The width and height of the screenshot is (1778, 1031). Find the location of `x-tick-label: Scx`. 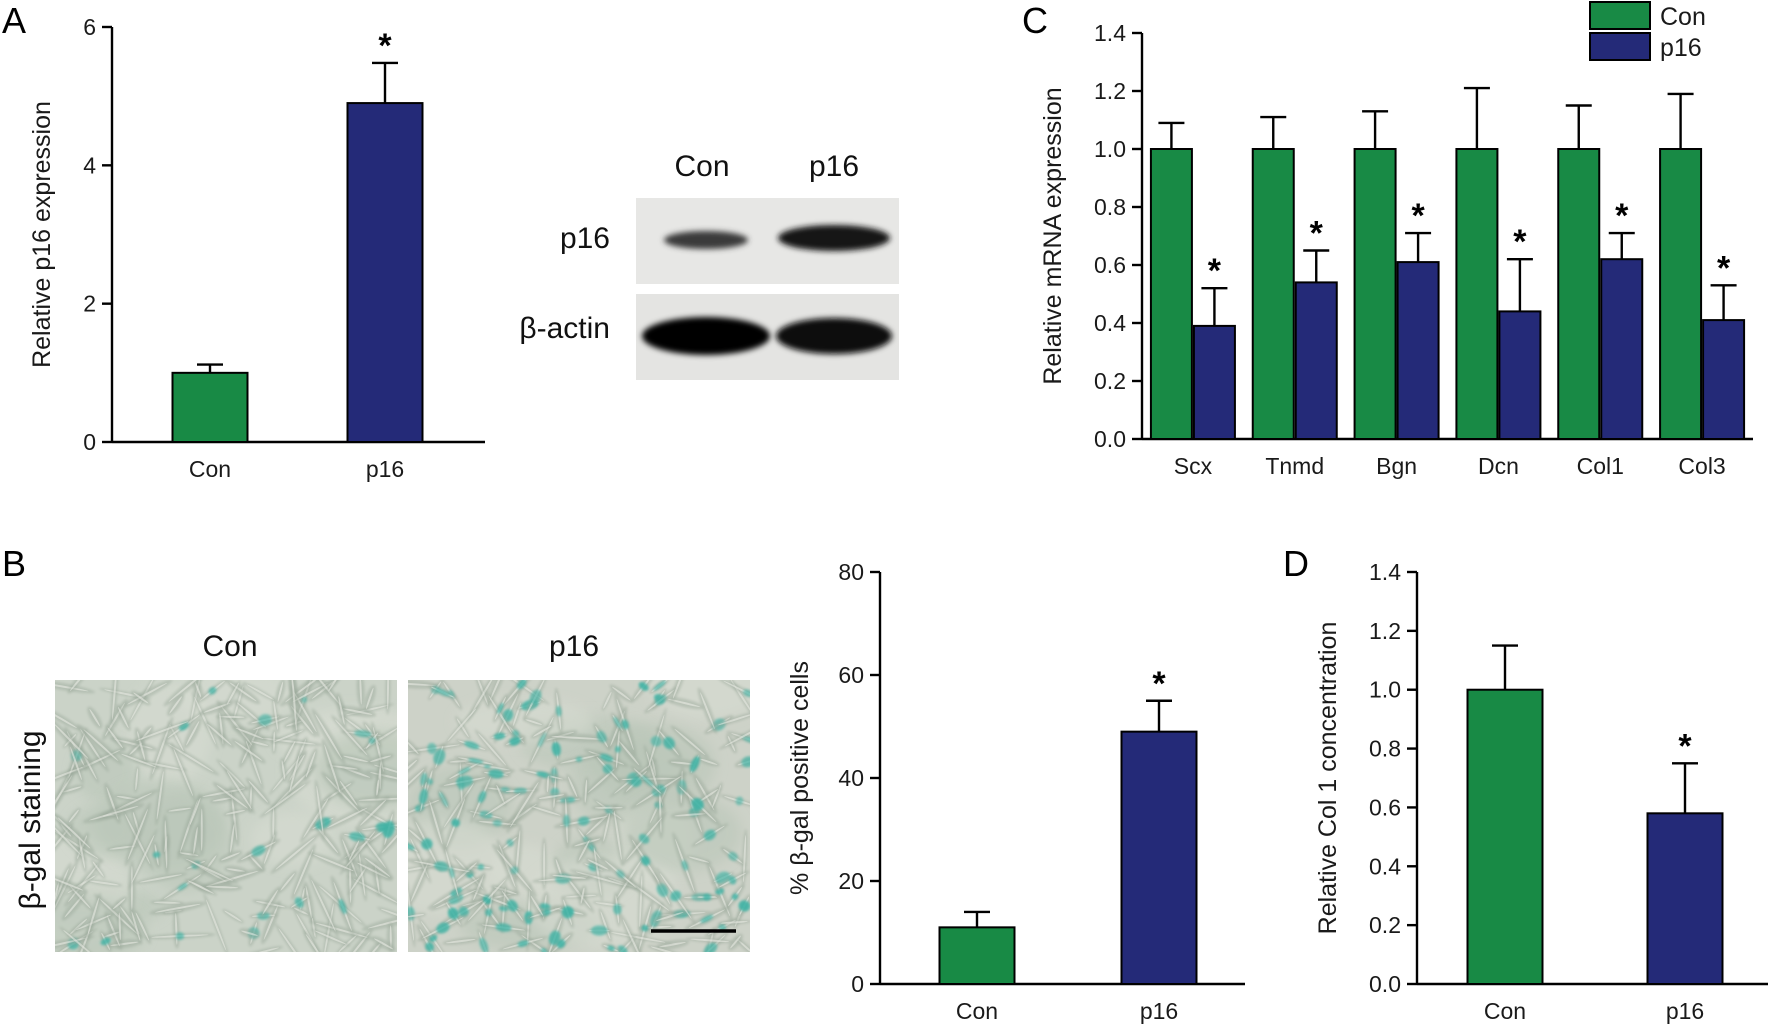

x-tick-label: Scx is located at coordinates (1193, 466).